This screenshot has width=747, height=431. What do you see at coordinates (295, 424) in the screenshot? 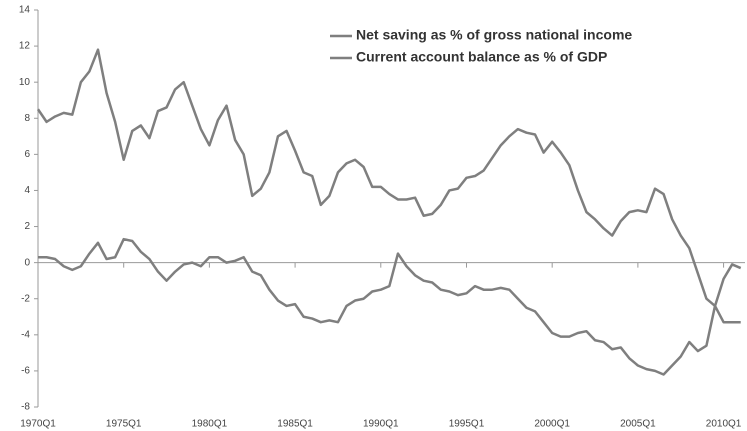
I see `x-tick-label: 1985Q1` at bounding box center [295, 424].